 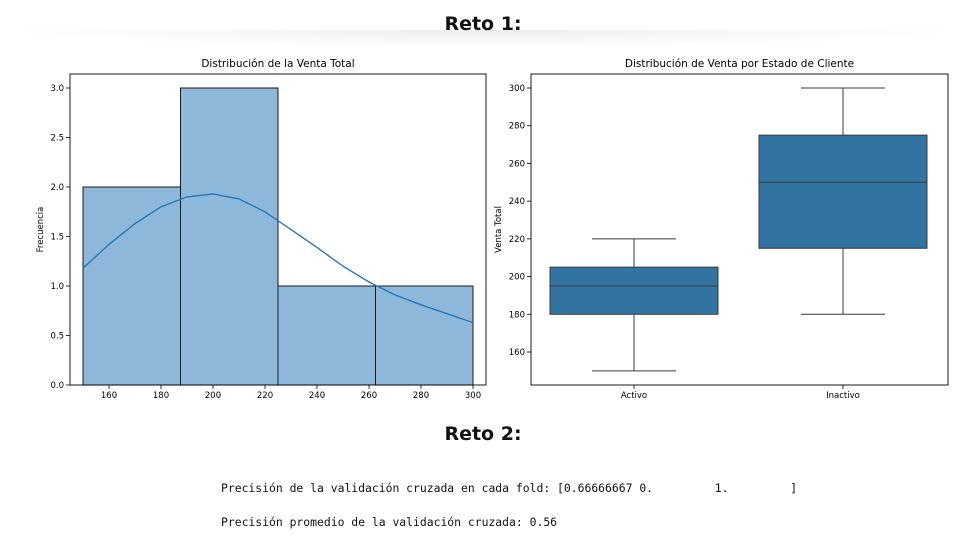 What do you see at coordinates (517, 89) in the screenshot?
I see `box-ytick-label: 300` at bounding box center [517, 89].